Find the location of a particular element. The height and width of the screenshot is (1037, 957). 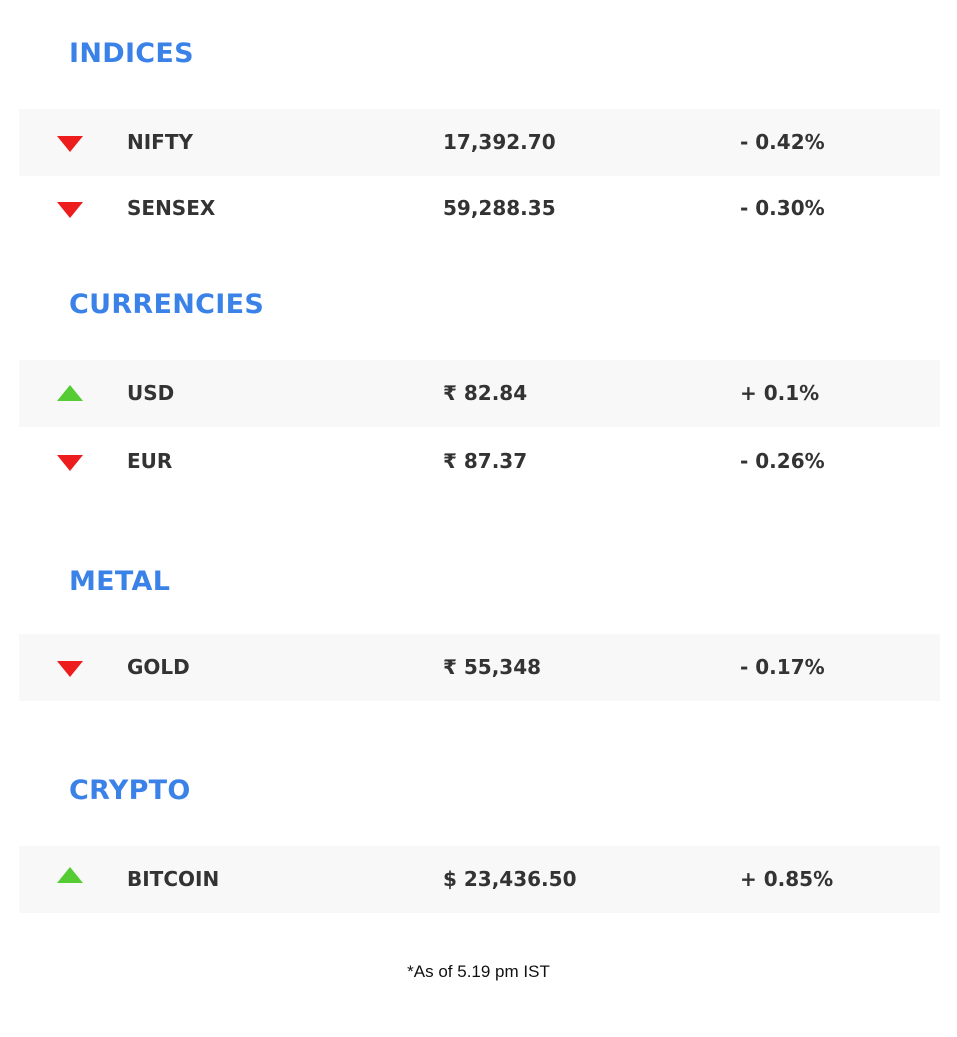

section-title-crypto: CRYPTO is located at coordinates (130, 790).